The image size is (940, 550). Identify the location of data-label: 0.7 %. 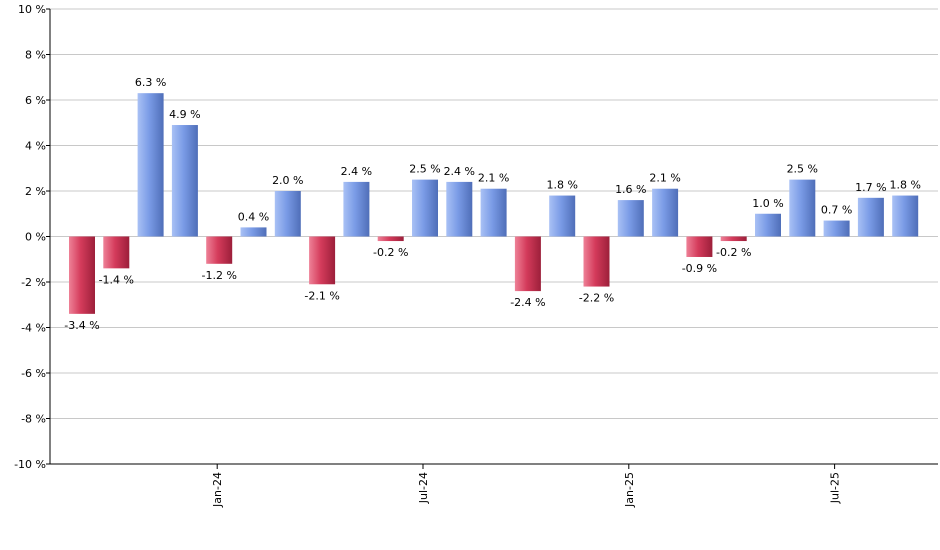
(836, 210).